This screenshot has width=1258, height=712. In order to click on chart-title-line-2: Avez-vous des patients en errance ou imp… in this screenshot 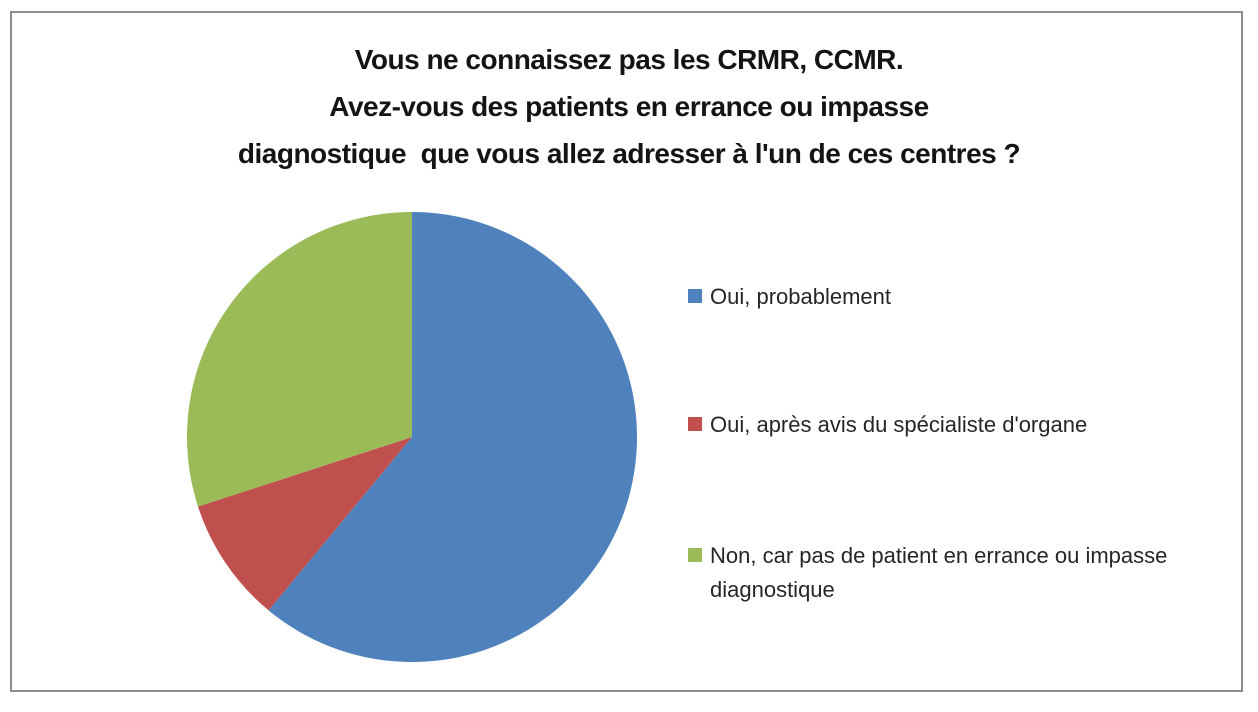, I will do `click(629, 106)`.